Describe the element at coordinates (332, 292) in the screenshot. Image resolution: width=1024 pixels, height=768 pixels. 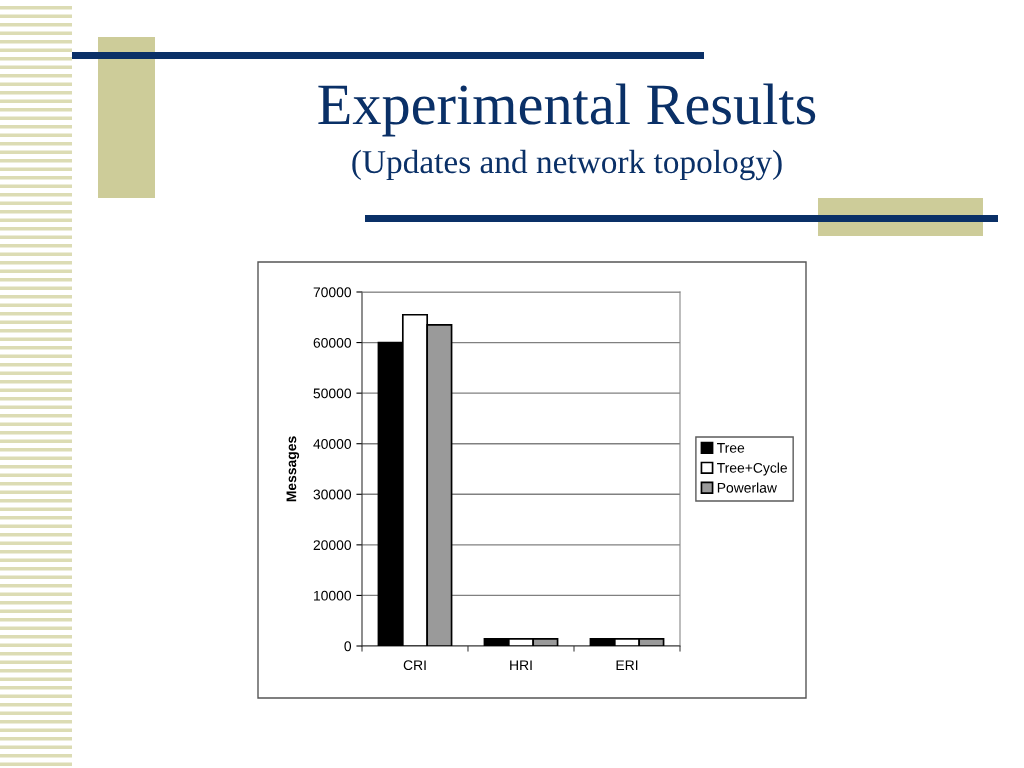
I see `y-tick-label: 70000` at that location.